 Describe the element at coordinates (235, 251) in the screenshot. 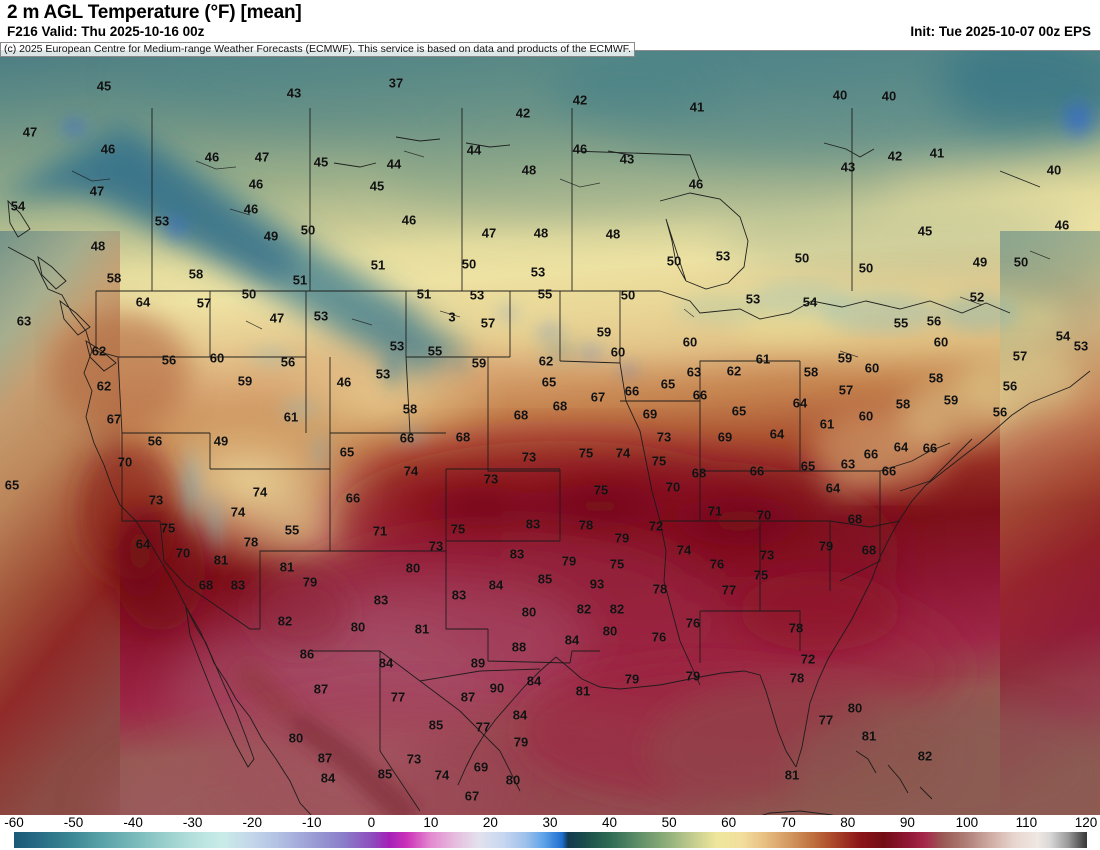

I see `rockies-cool-band` at that location.